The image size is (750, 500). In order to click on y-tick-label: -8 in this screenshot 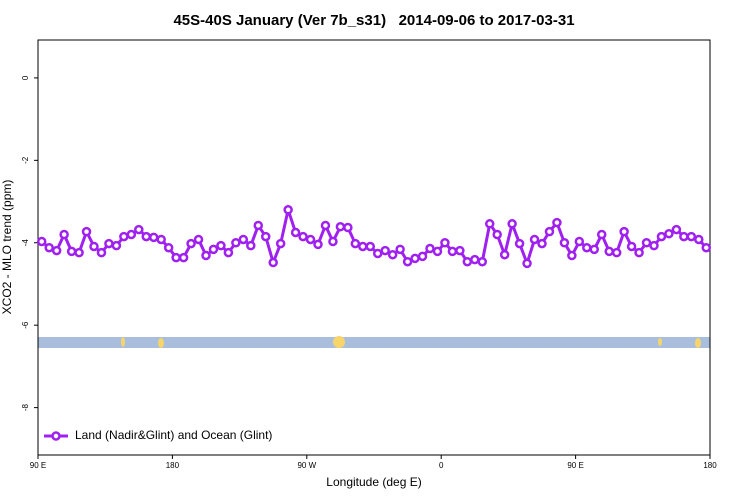, I will do `click(25, 408)`.